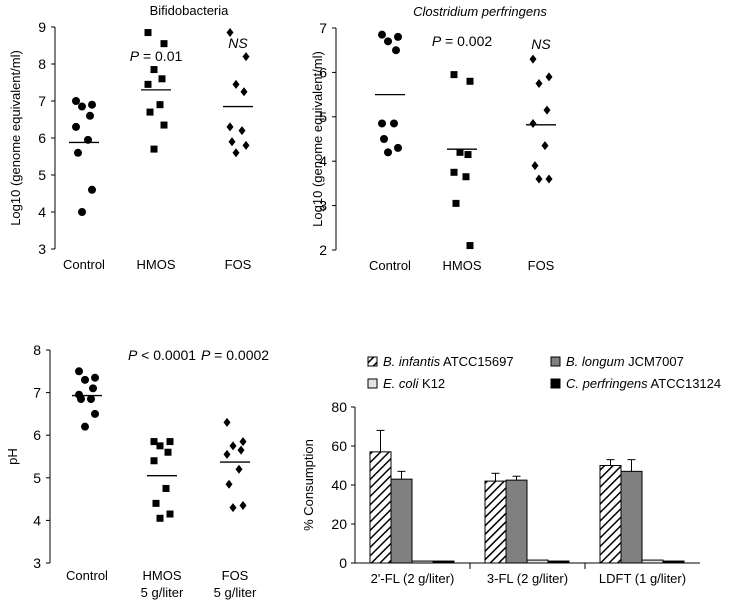 The image size is (730, 606). Describe the element at coordinates (412, 361) in the screenshot. I see `legend-species: B. infantis` at that location.